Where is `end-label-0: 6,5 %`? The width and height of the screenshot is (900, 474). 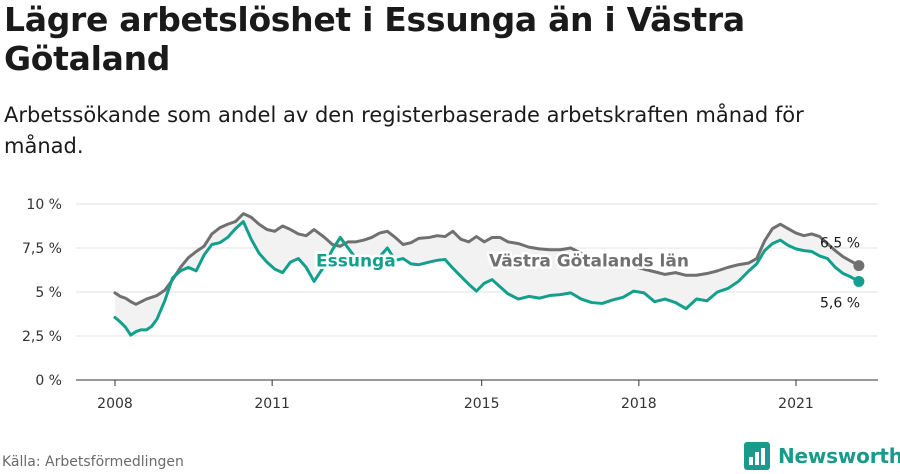
end-label-0: 6,5 % is located at coordinates (840, 244).